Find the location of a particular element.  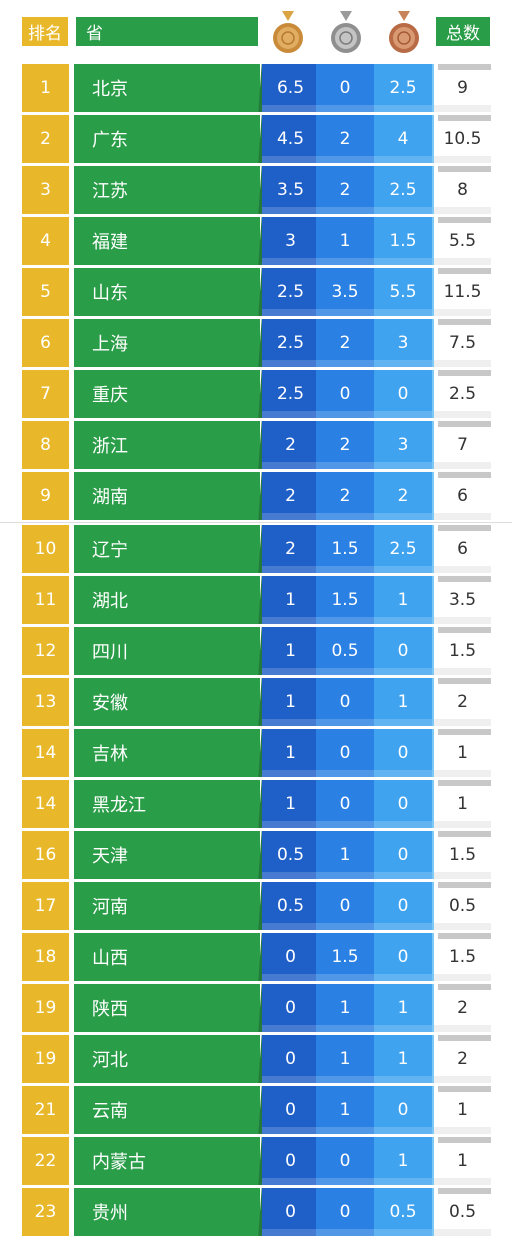

header-rank-label: 排名 is located at coordinates (45, 31).